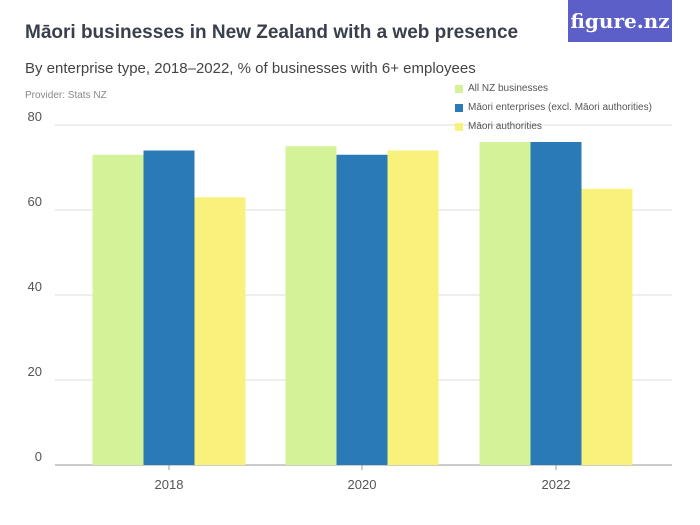 Image resolution: width=700 pixels, height=525 pixels. What do you see at coordinates (35, 116) in the screenshot?
I see `y-tick-label: 80` at bounding box center [35, 116].